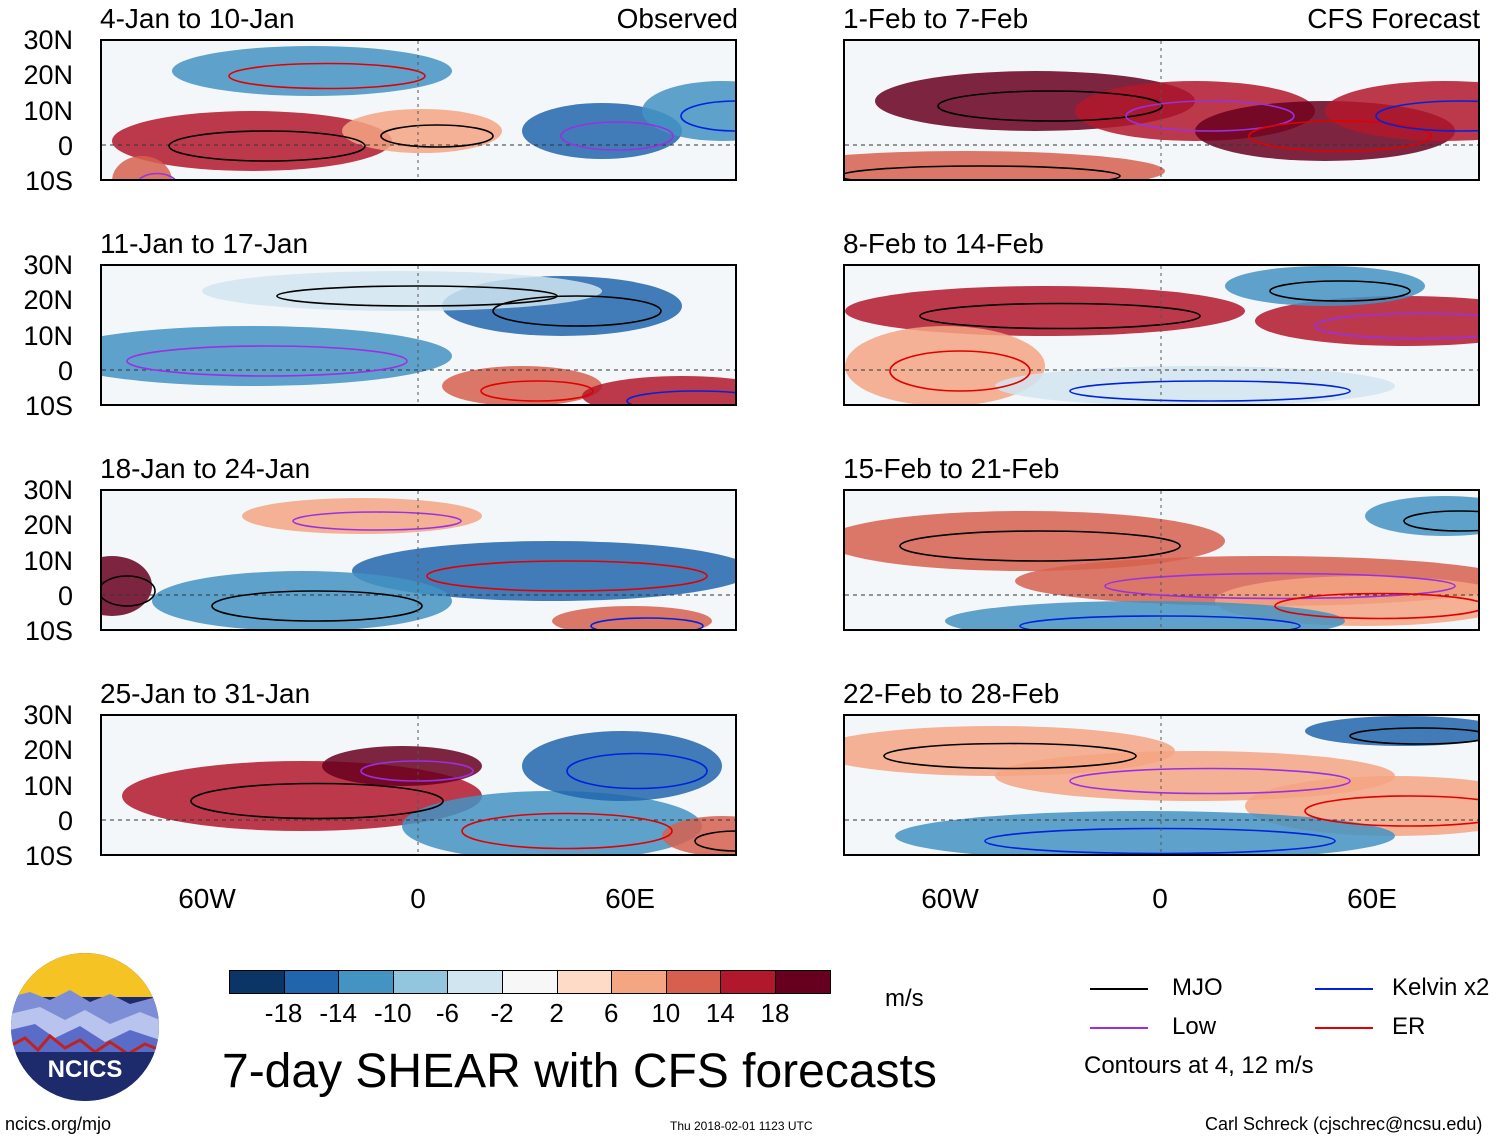 The width and height of the screenshot is (1510, 1142). Describe the element at coordinates (205, 468) in the screenshot. I see `observed-panel-3-title: 18-Jan to 24-Jan` at that location.